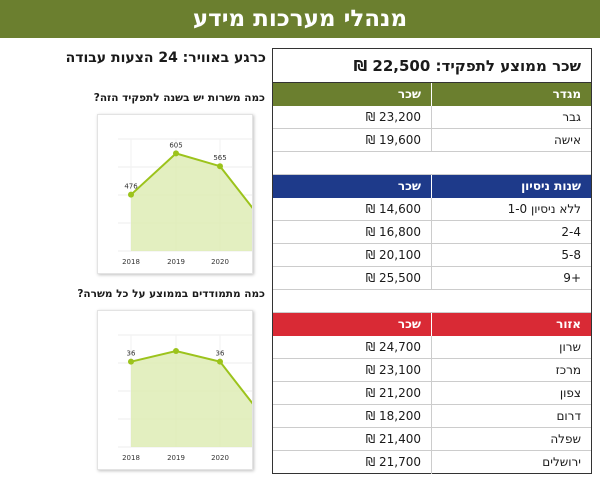 Image resolution: width=600 pixels, height=480 pixels. What do you see at coordinates (432, 140) in the screenshot?
I see `table-row: אישה 19,600 ₪` at bounding box center [432, 140].